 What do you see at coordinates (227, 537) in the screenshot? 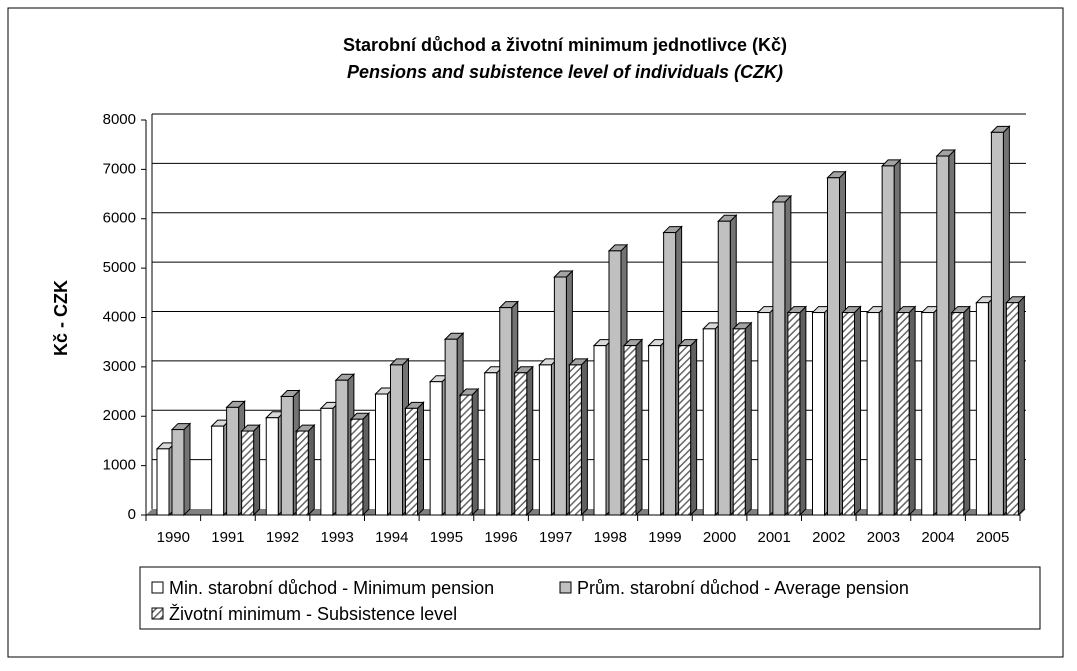
I see `x-tick-label: 1991` at bounding box center [227, 537].